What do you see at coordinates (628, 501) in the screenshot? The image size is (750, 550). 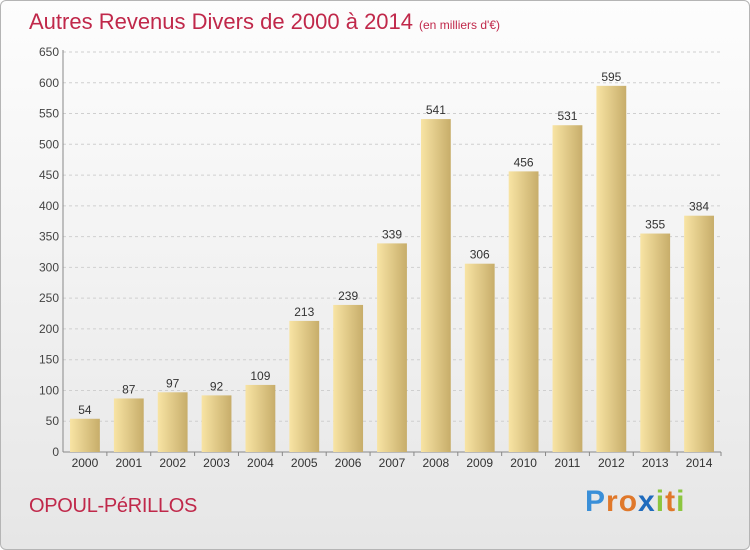 I see `logo-letter: o` at bounding box center [628, 501].